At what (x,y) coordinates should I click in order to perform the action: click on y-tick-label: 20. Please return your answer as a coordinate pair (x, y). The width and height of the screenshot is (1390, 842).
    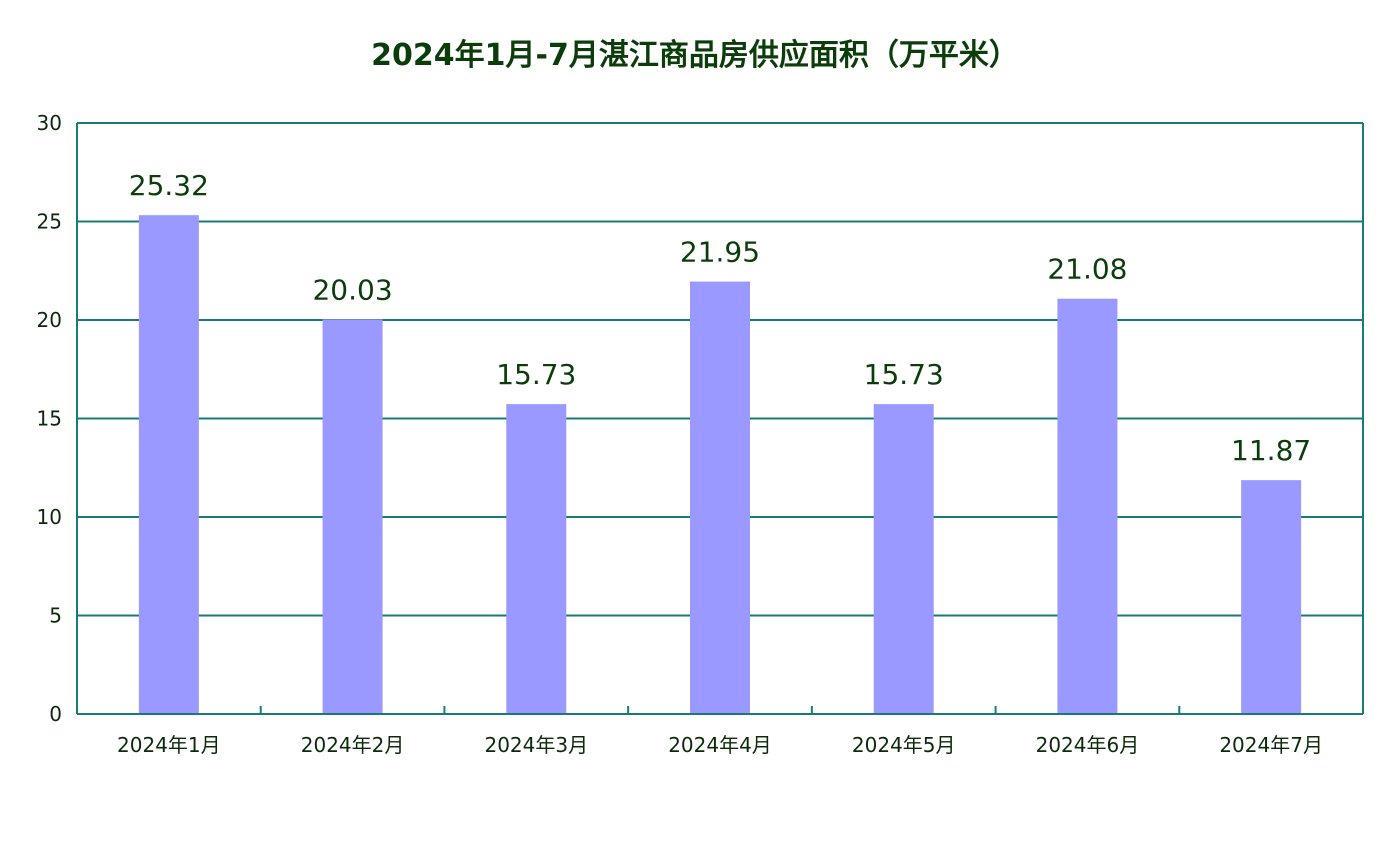
    Looking at the image, I should click on (49, 320).